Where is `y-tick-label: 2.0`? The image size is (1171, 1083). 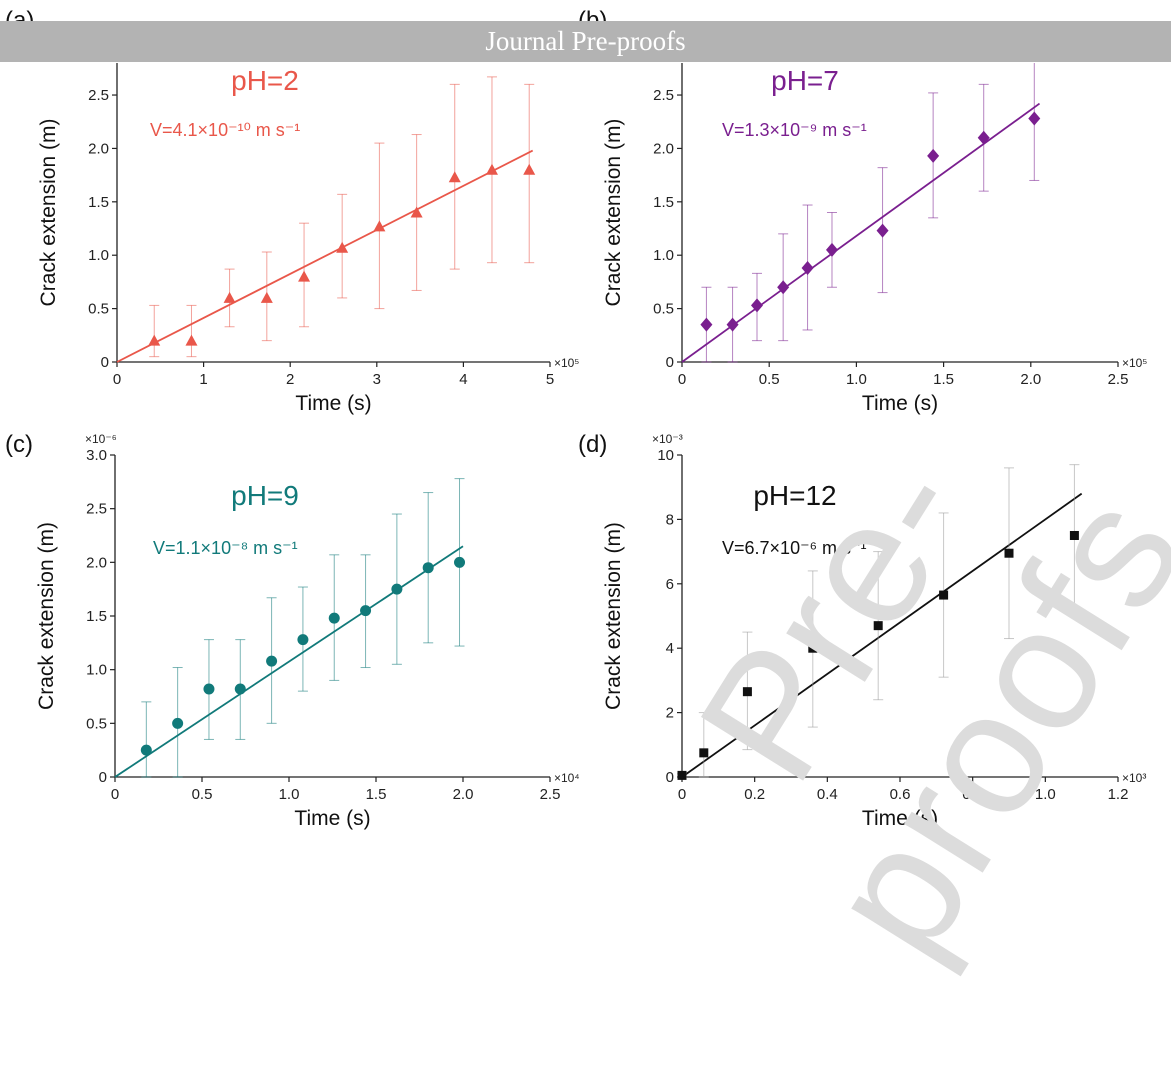 y-tick-label: 2.0 is located at coordinates (98, 148).